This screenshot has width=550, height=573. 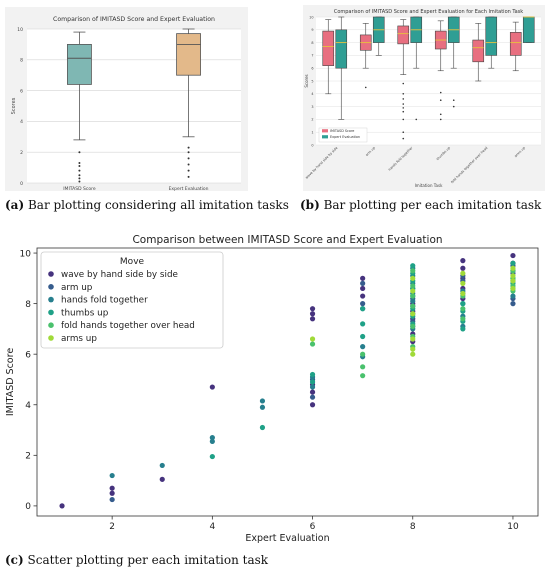 I want to click on x-axis-label: Imitation Task, so click(x=429, y=185).